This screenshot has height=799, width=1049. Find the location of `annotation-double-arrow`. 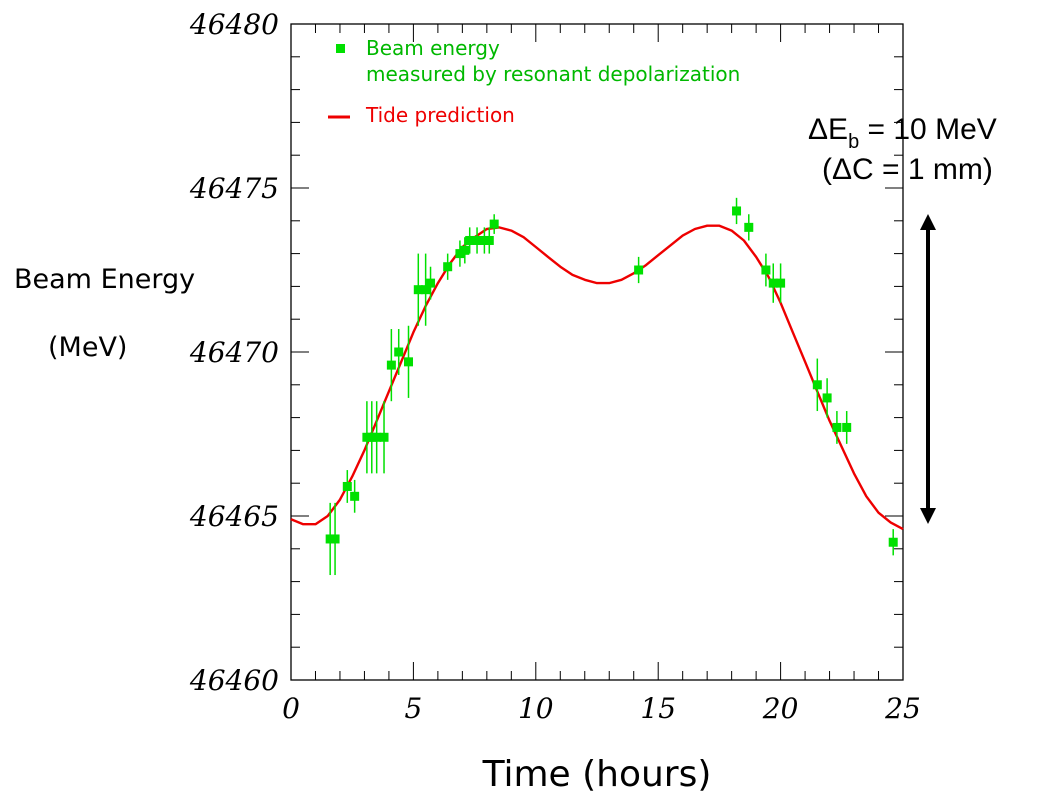

annotation-double-arrow is located at coordinates (928, 369).